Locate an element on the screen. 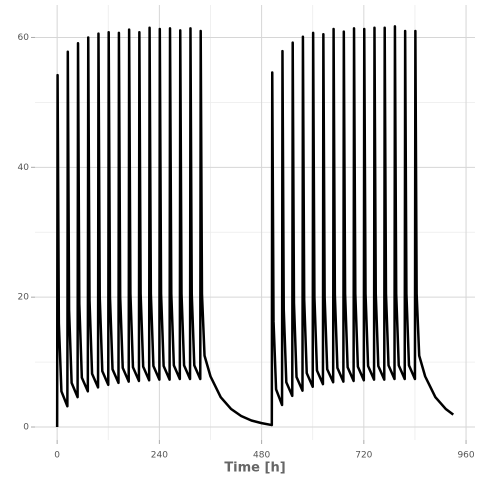  x-tick-label: 960 is located at coordinates (465, 456).